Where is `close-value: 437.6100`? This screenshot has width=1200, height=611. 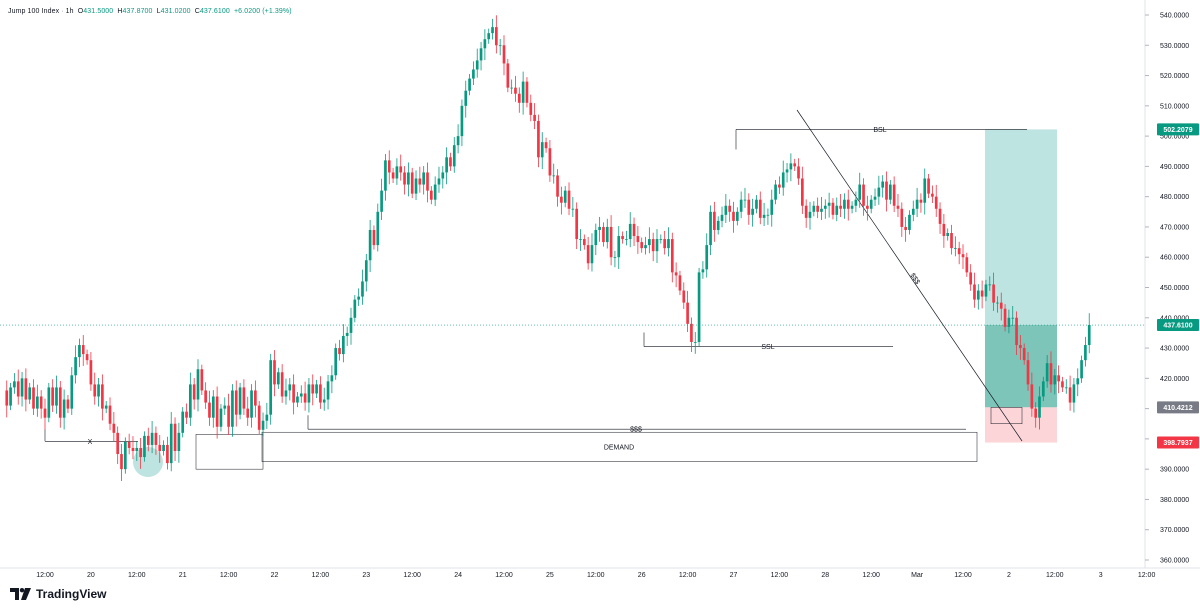 close-value: 437.6100 is located at coordinates (214, 11).